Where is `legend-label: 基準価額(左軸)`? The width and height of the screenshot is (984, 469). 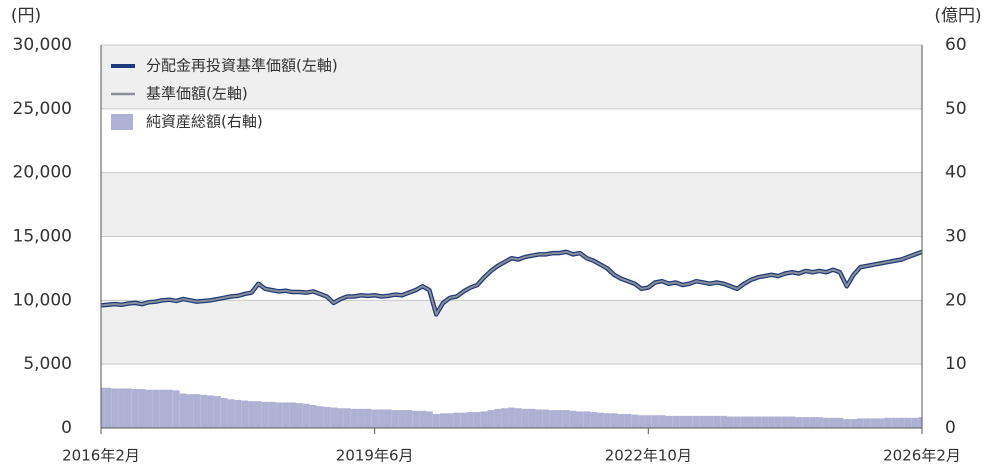
legend-label: 基準価額(左軸) is located at coordinates (197, 94).